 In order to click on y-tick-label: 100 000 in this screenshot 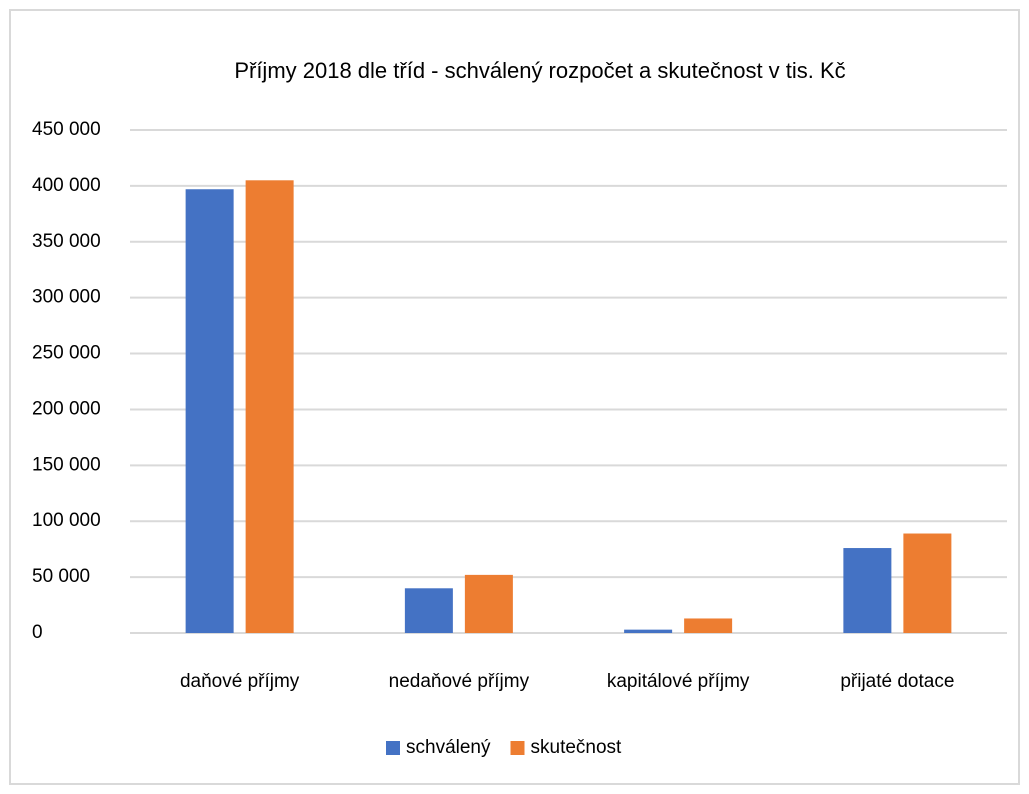, I will do `click(66, 520)`.